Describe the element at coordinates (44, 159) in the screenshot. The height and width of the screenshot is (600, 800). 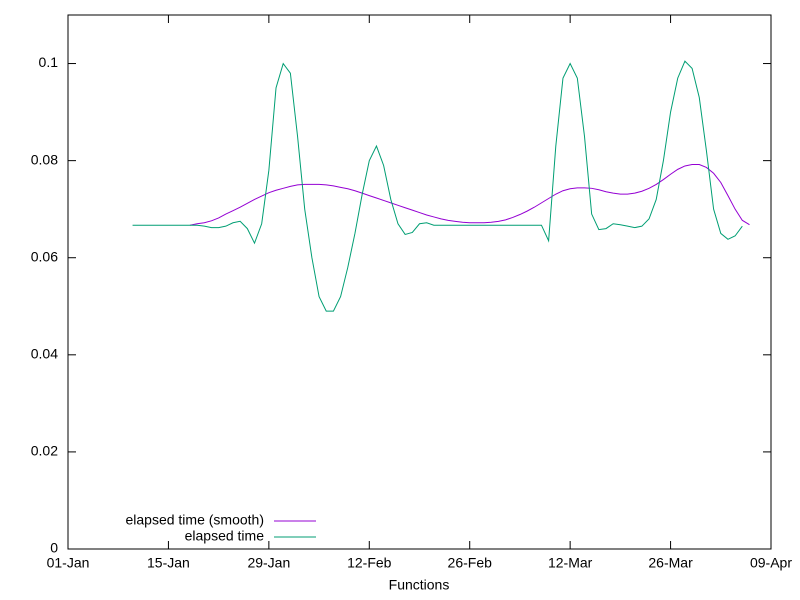
I see `y-tick-label: 0.08` at that location.